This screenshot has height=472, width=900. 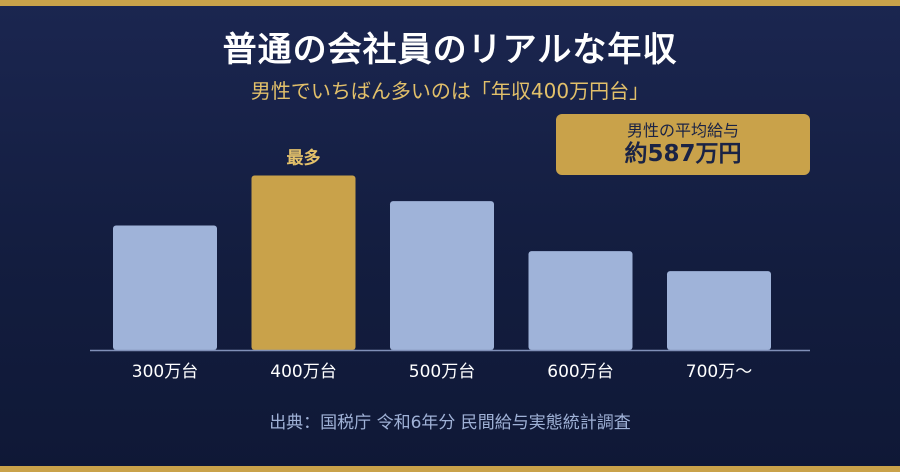 I want to click on category-label-1: 300万台, so click(x=165, y=372).